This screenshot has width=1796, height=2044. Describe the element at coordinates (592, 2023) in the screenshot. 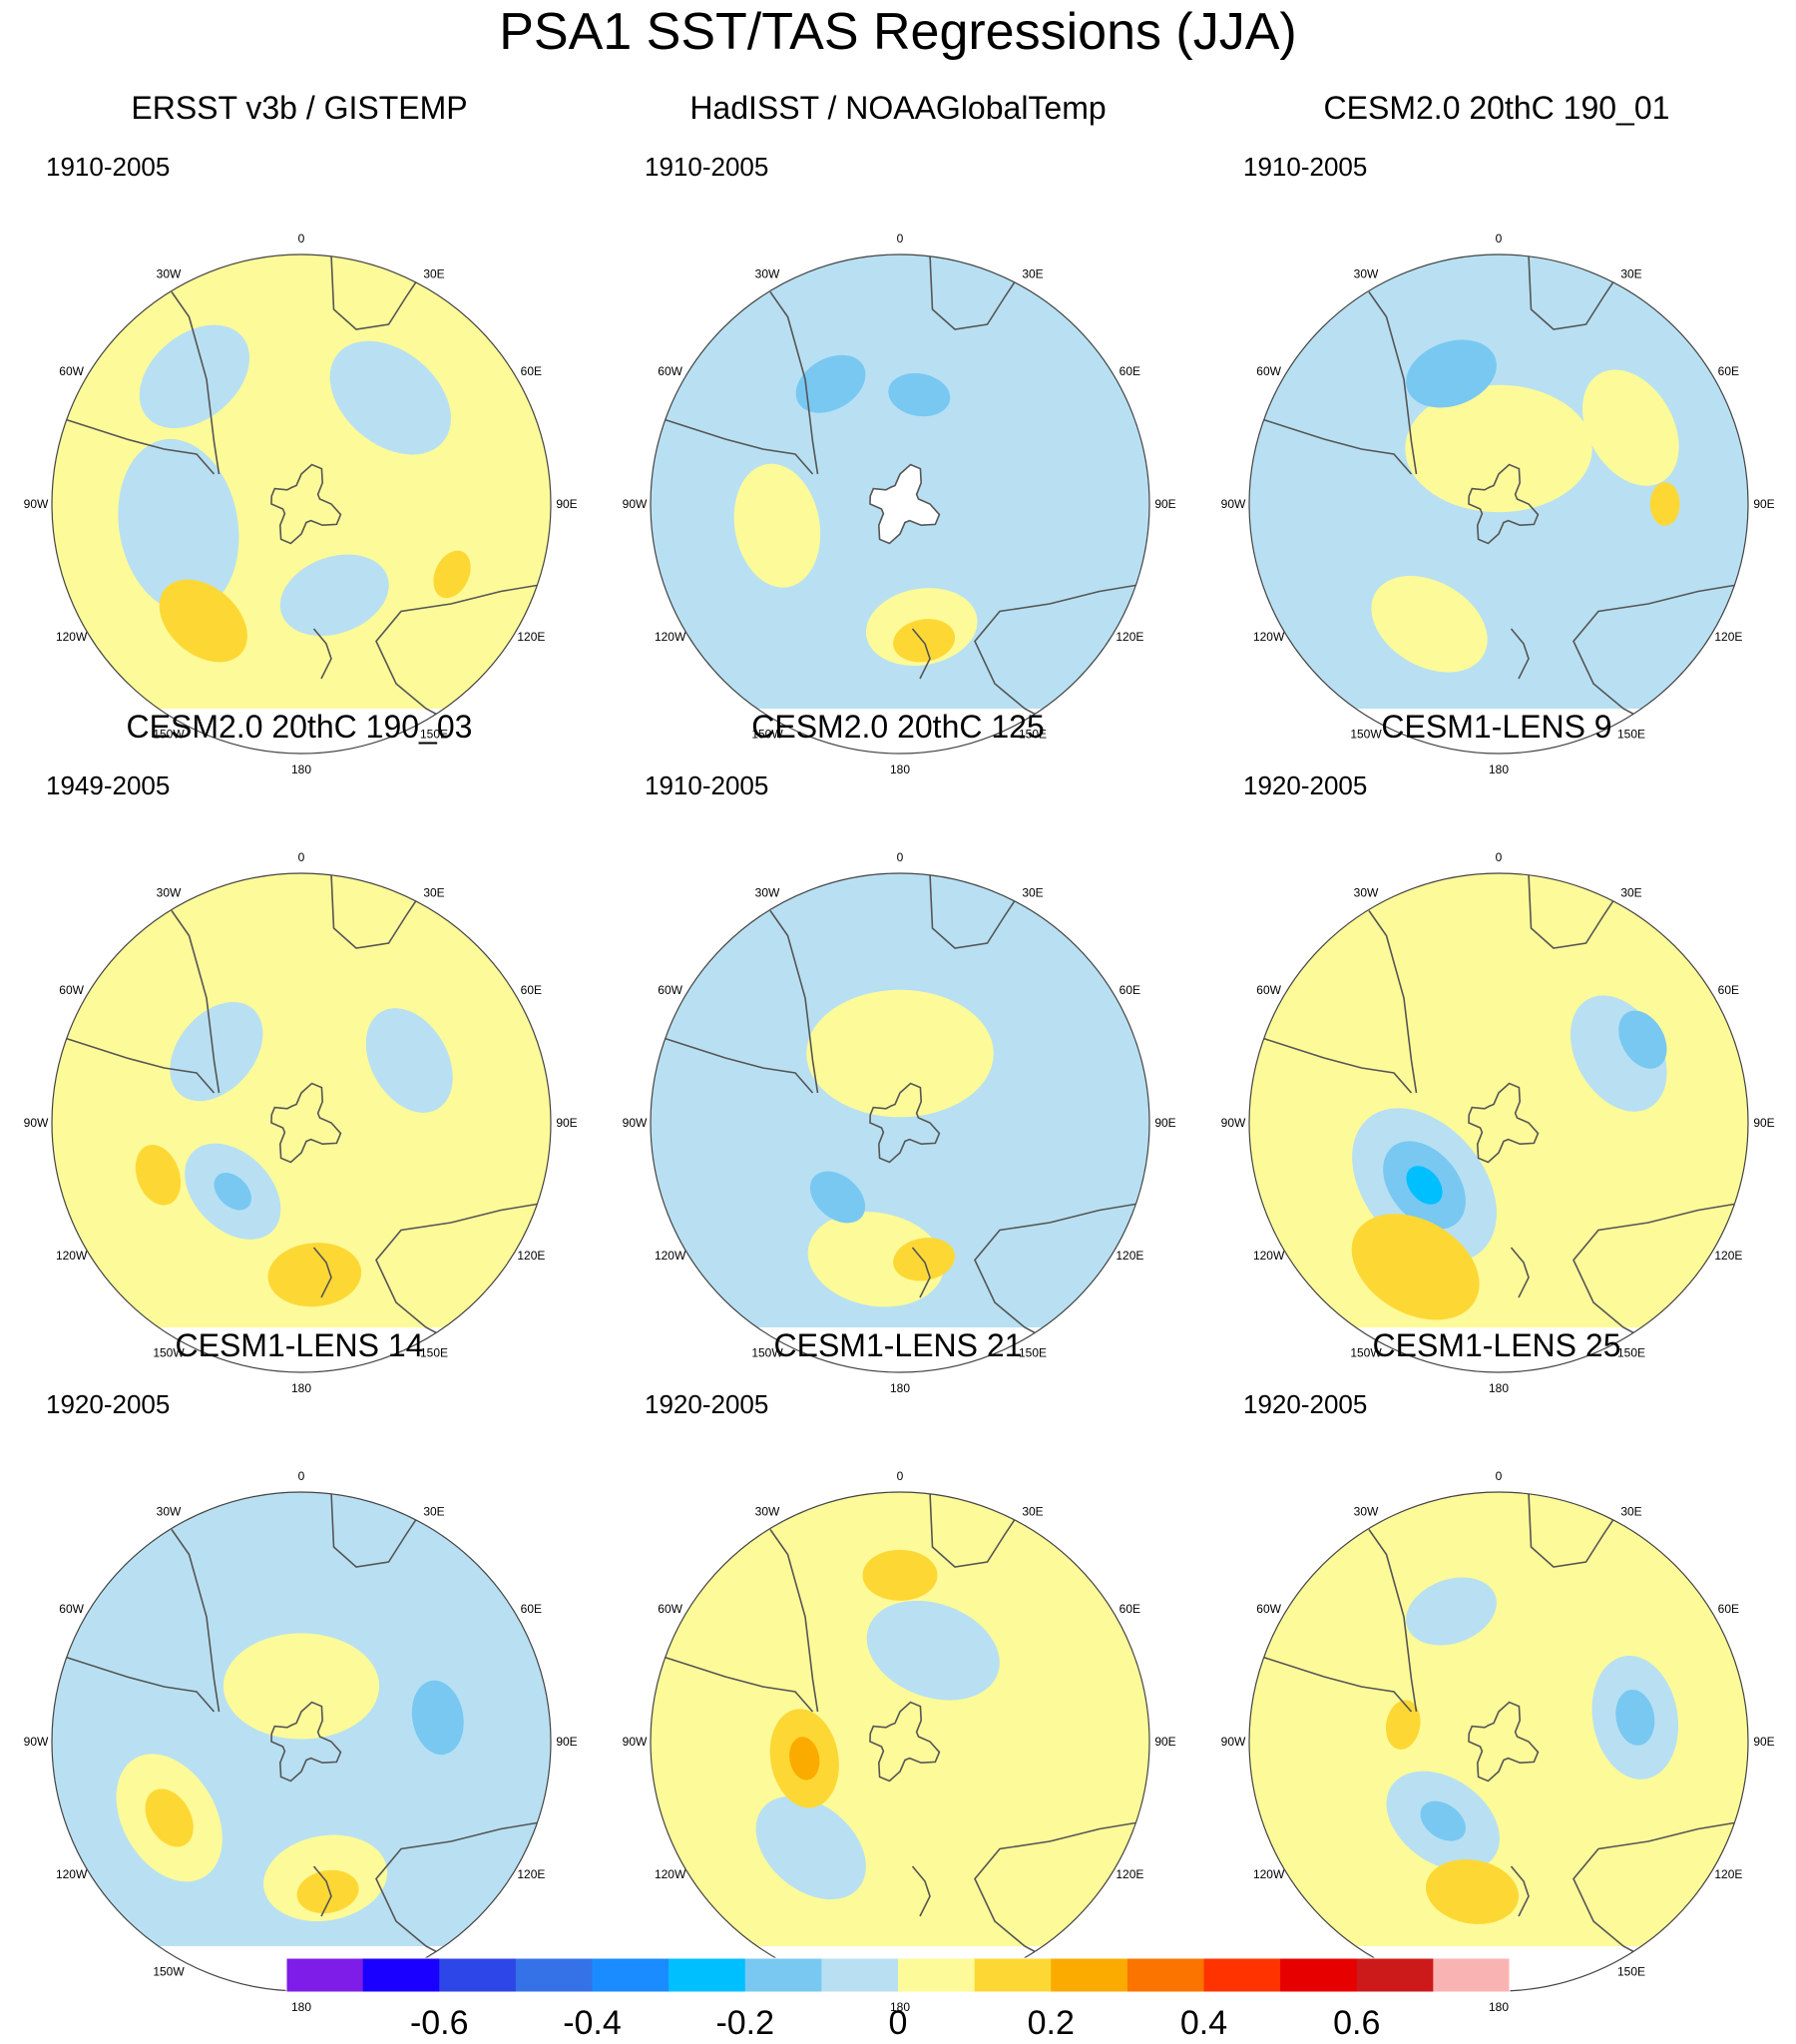

I see `colorbar-tick-label: -0.4` at that location.